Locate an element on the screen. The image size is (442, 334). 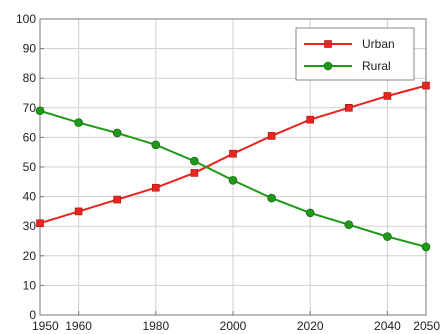
y-tick-label: 60 is located at coordinates (30, 137).